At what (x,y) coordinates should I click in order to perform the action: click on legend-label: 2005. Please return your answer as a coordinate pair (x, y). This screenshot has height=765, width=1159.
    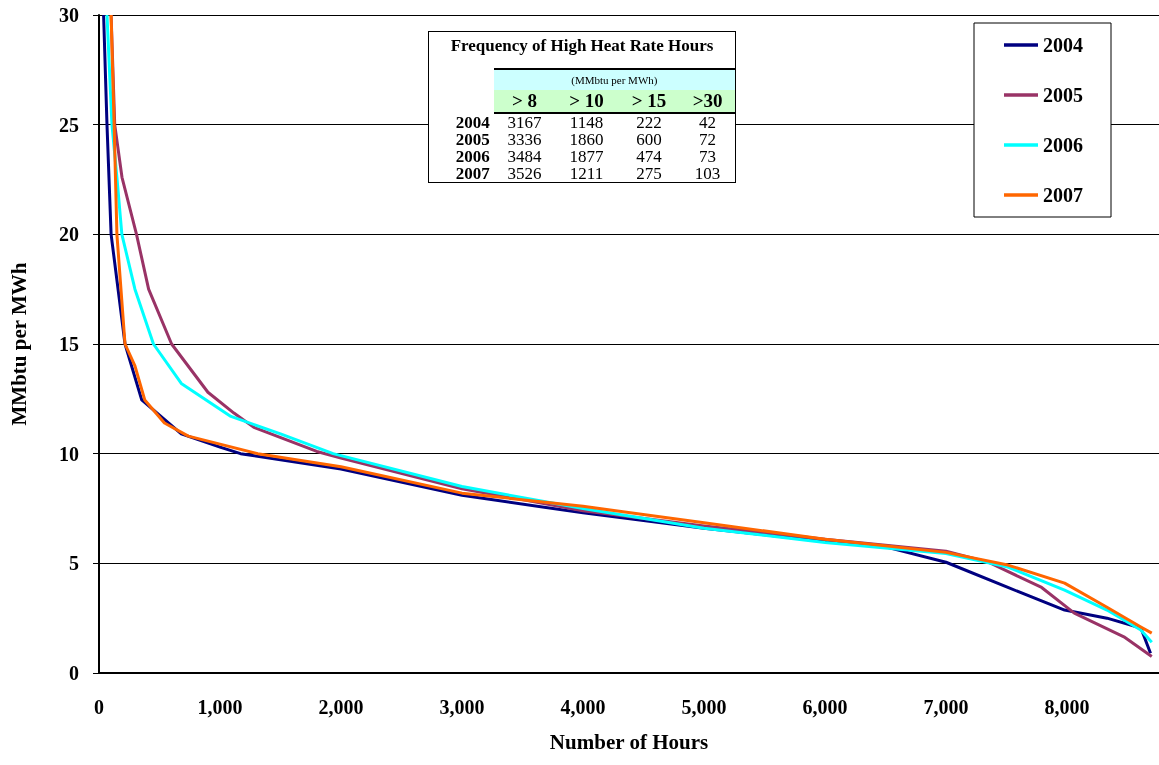
    Looking at the image, I should click on (1063, 95).